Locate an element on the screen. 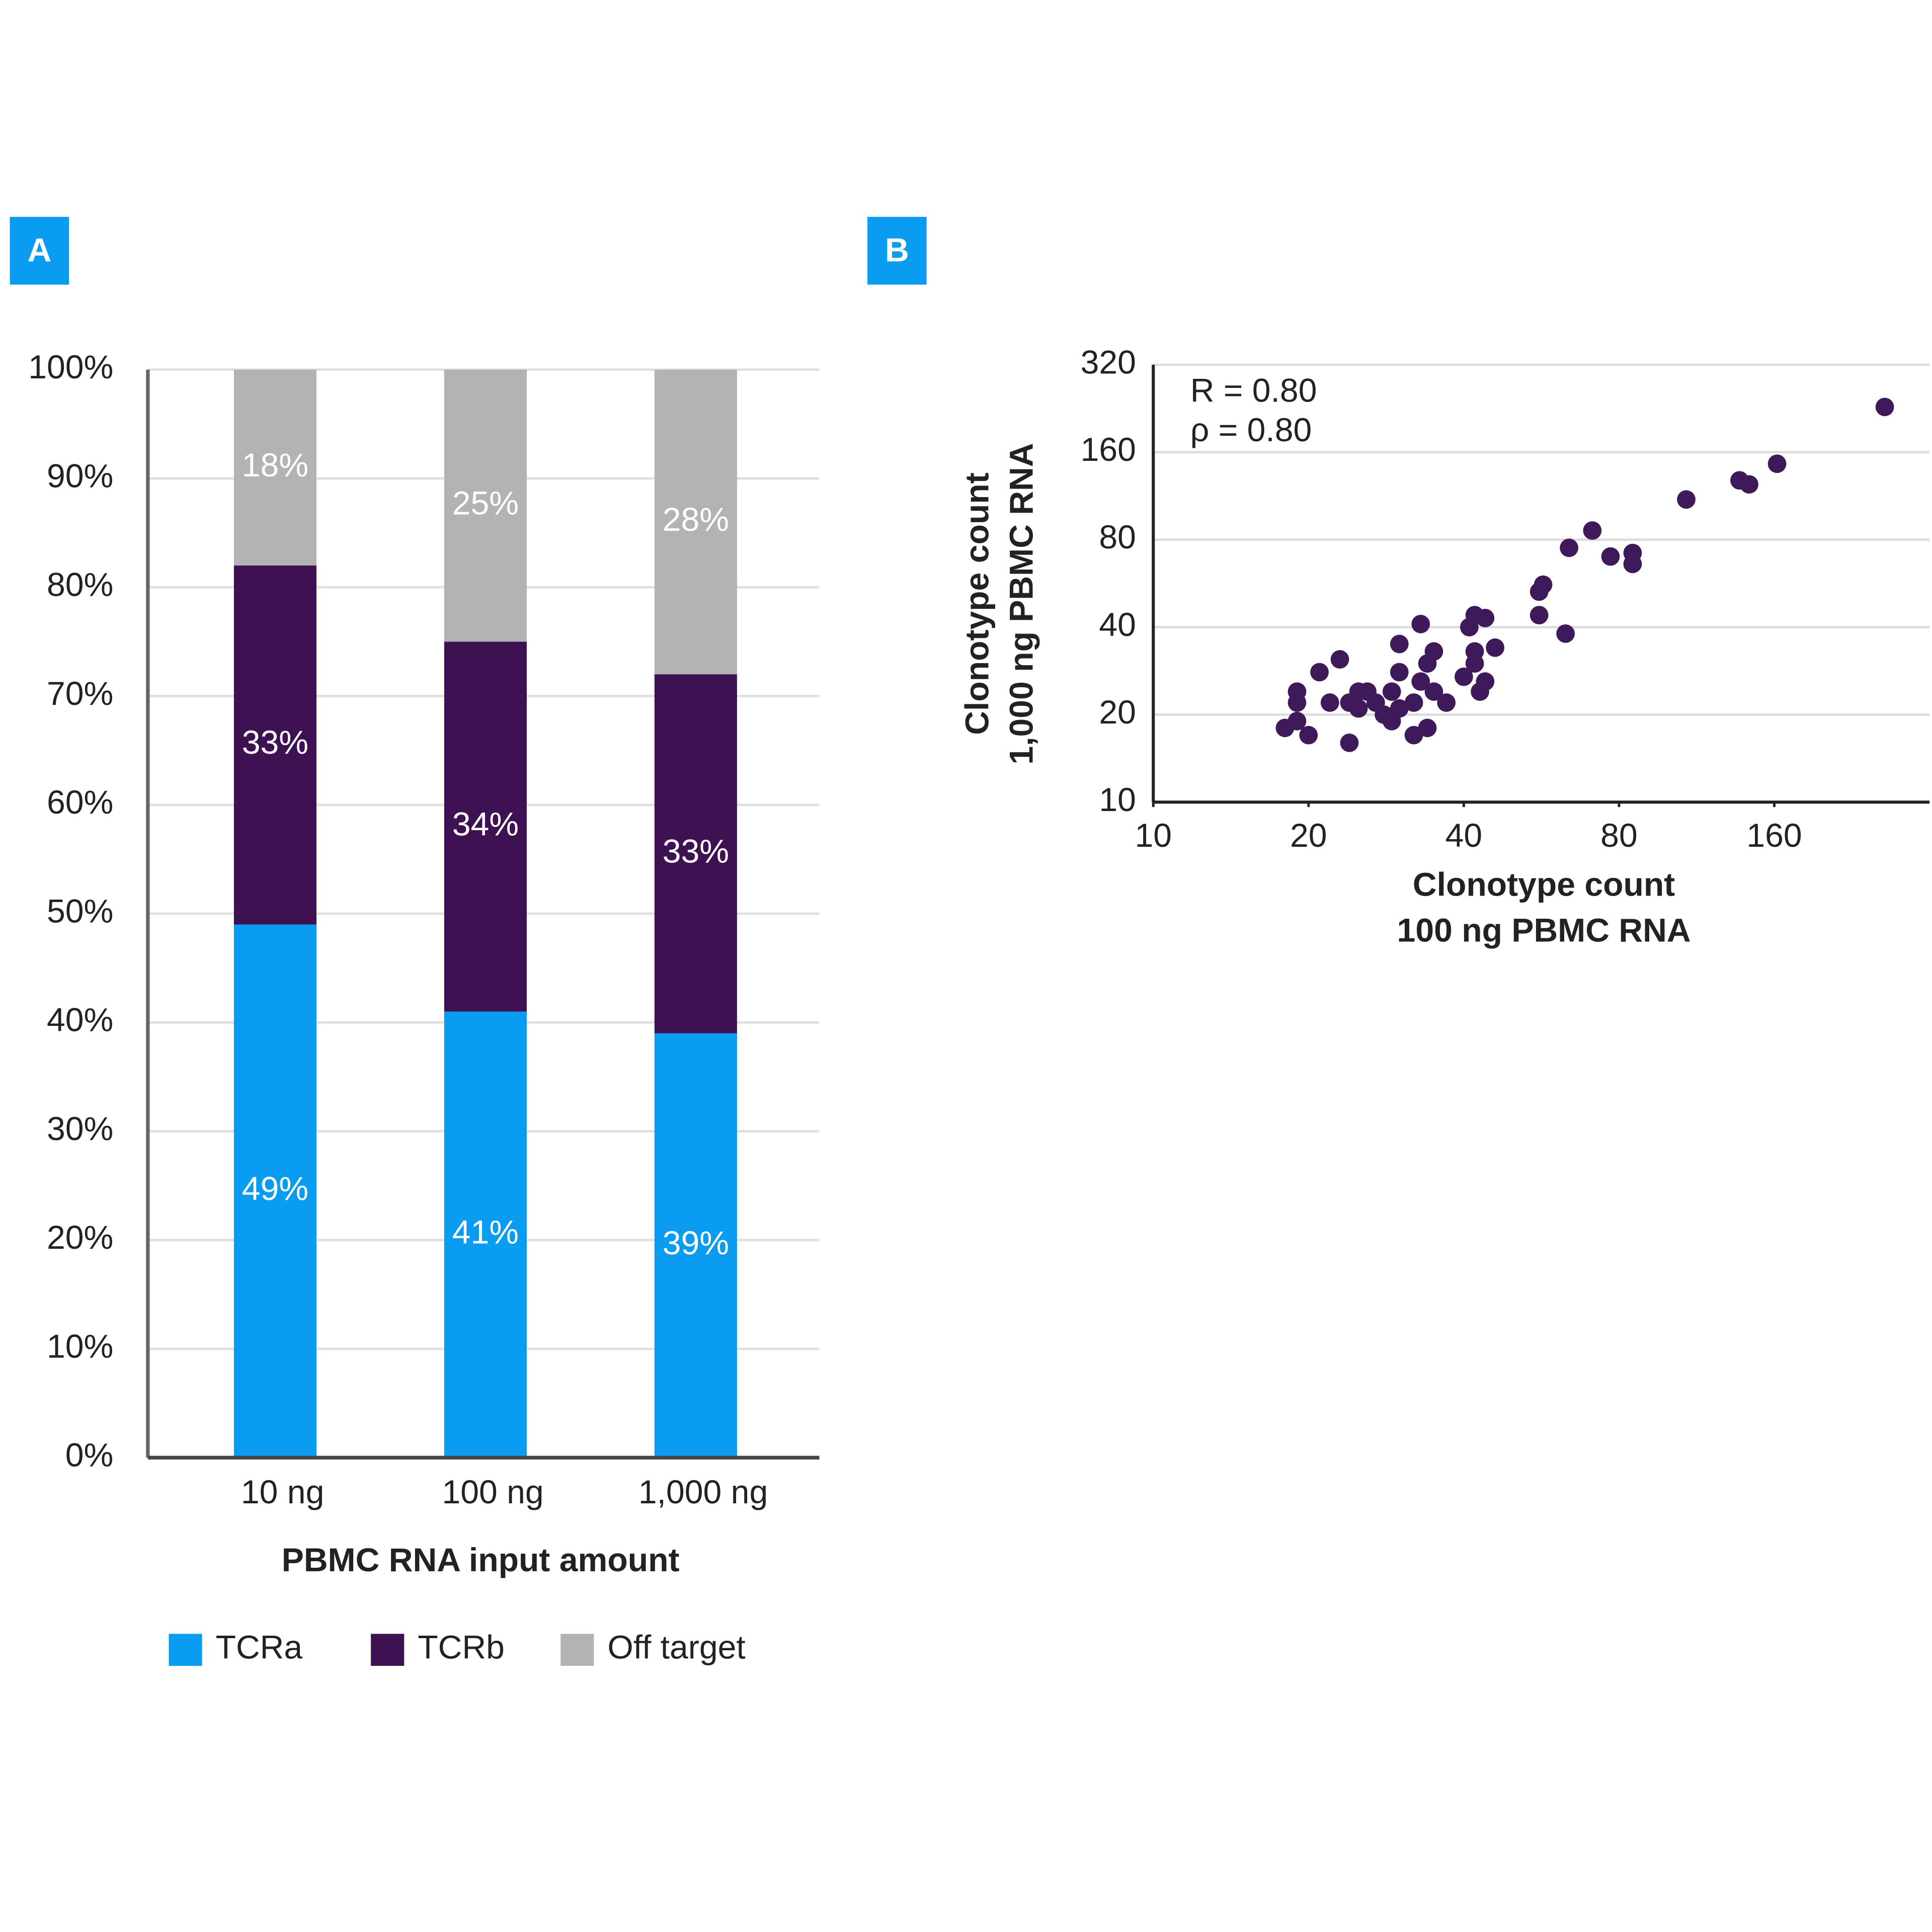 This screenshot has width=1932, height=1932. panel-label: B is located at coordinates (897, 251).